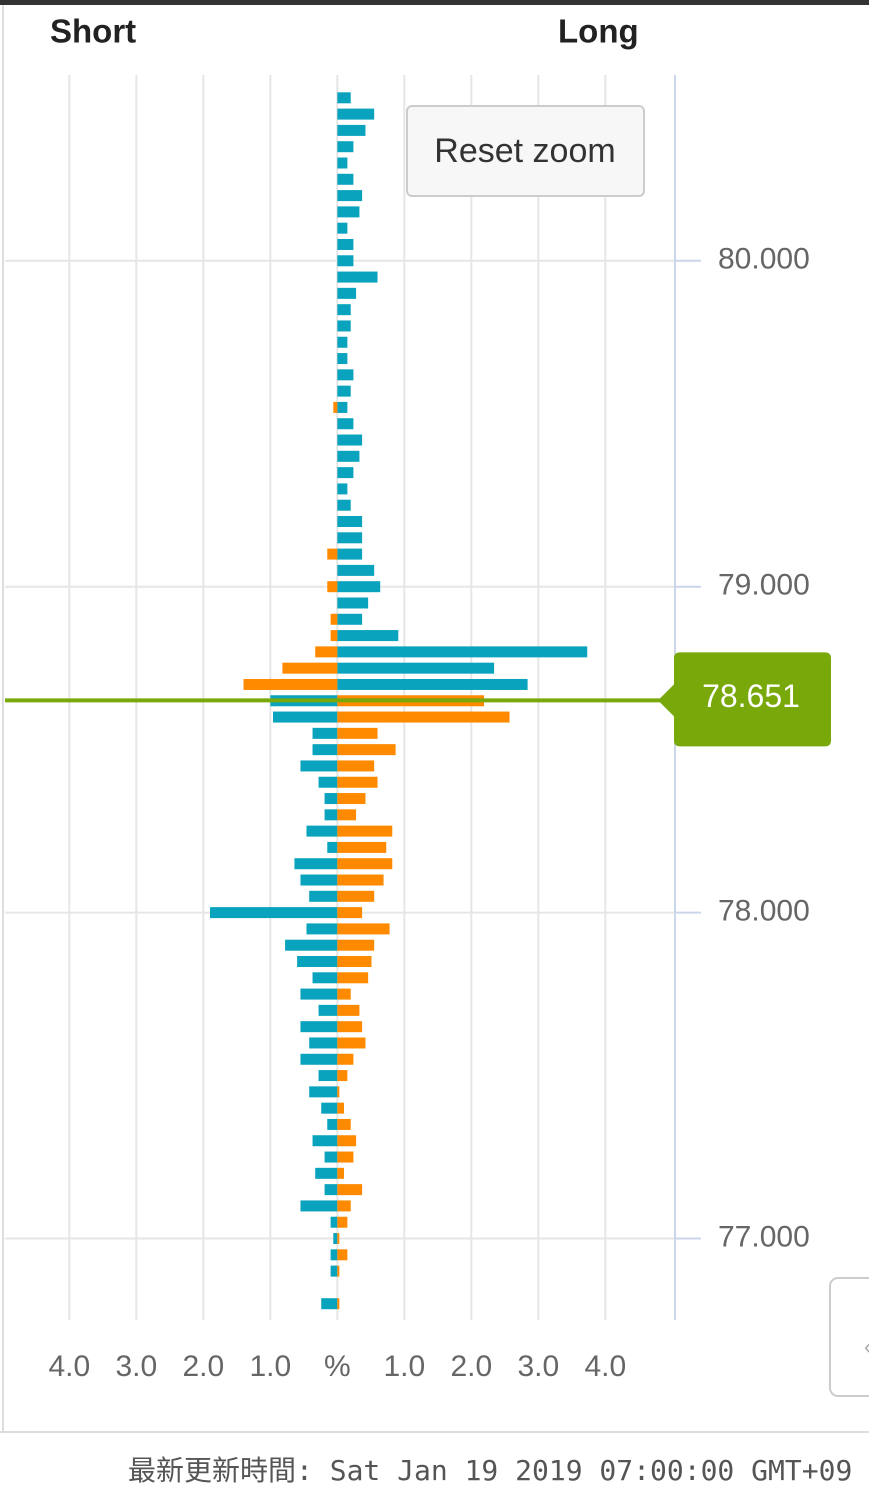 Image resolution: width=869 pixels, height=1485 pixels. I want to click on x-tick-label: 1.0, so click(270, 1366).